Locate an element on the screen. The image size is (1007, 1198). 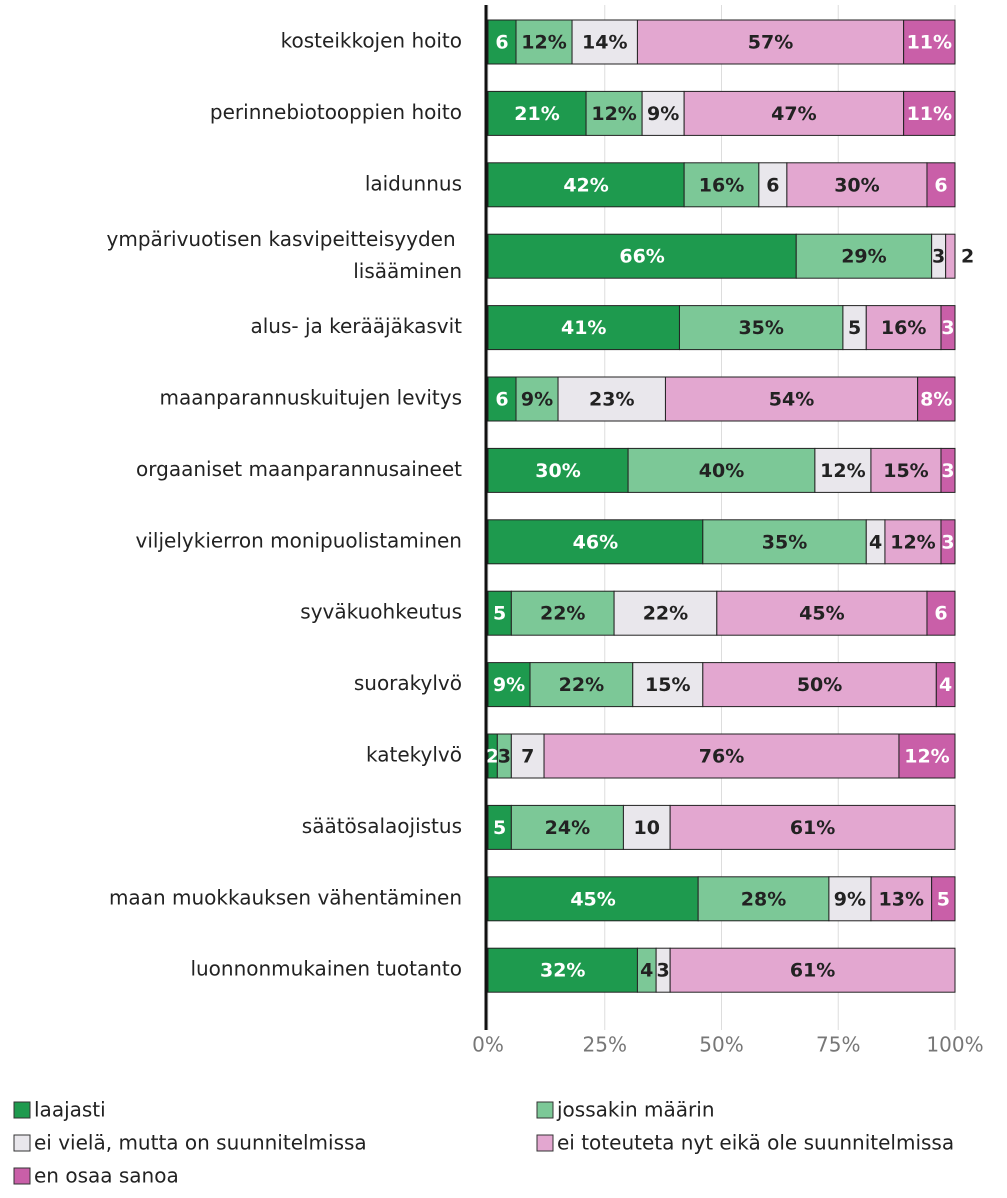
category-label: alus- ja kerääjäkasvit is located at coordinates (356, 326).